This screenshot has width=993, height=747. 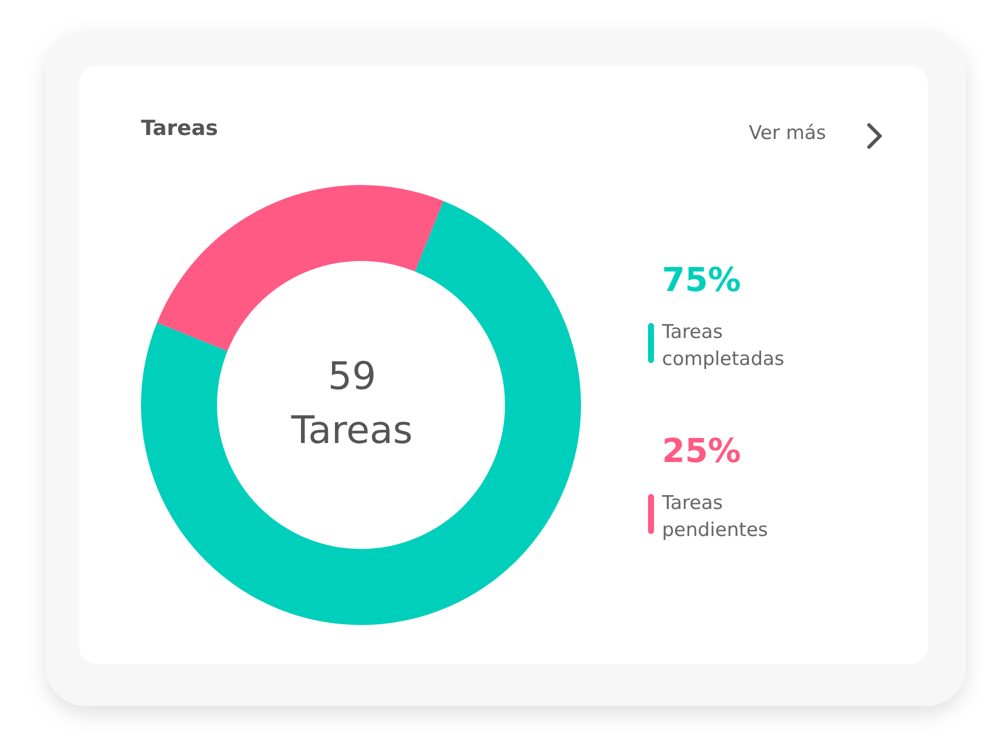 I want to click on legend-label: Tareas pendientes, so click(x=714, y=516).